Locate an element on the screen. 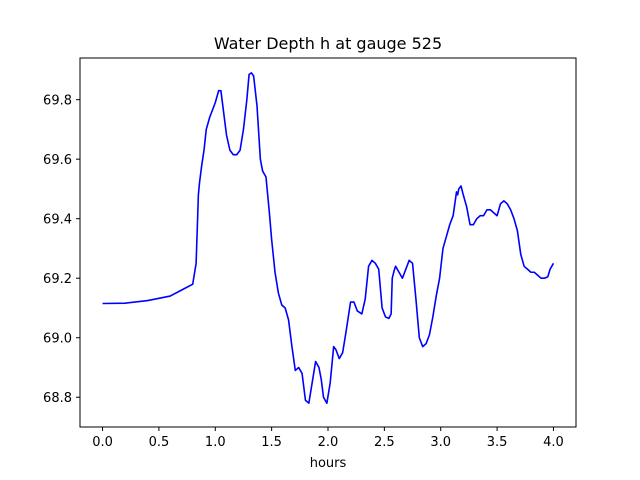 The image size is (640, 480). x-tick-label: 0.0 is located at coordinates (102, 442).